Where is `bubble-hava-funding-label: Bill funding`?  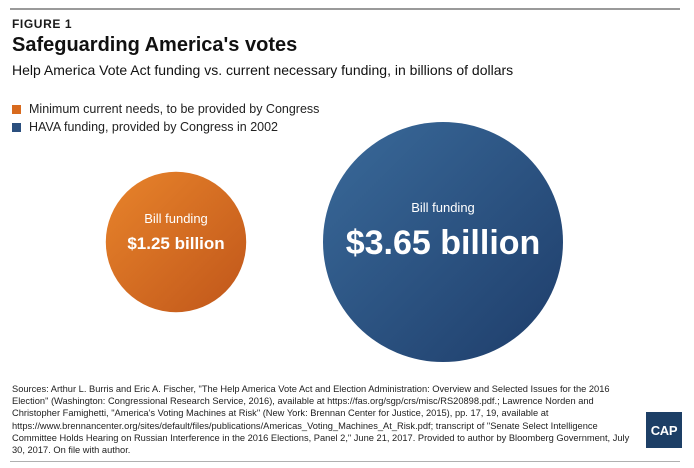 bubble-hava-funding-label: Bill funding is located at coordinates (443, 207).